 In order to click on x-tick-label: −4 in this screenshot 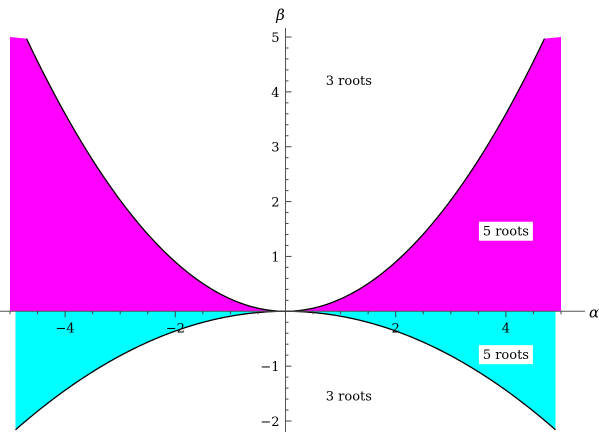, I will do `click(65, 328)`.